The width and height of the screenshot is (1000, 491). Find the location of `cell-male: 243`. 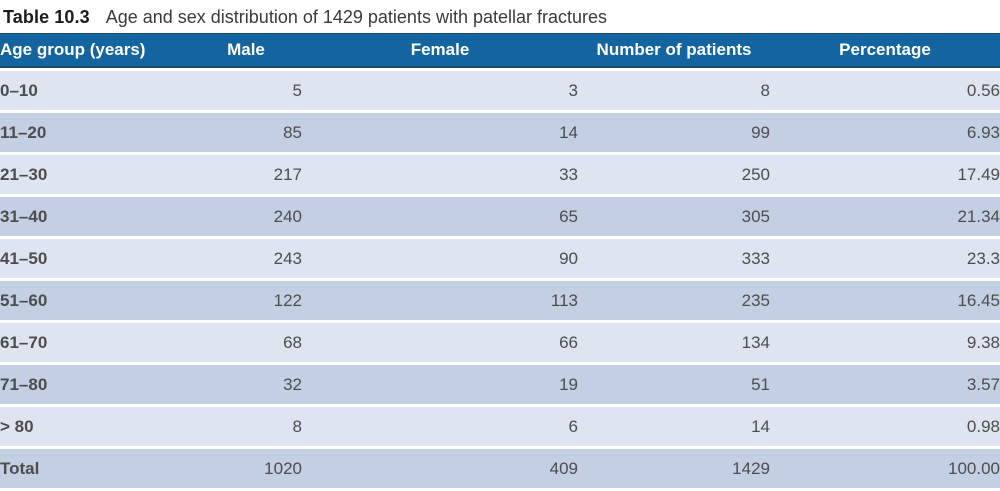

cell-male: 243 is located at coordinates (246, 258).